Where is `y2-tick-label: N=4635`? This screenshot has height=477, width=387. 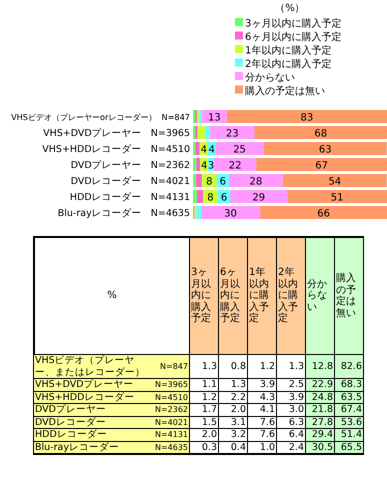 y2-tick-label: N=4635 is located at coordinates (168, 447).